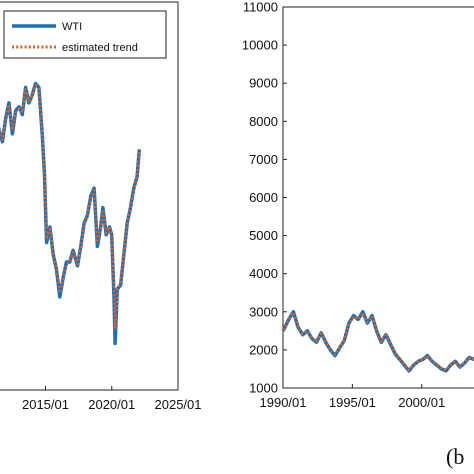  Describe the element at coordinates (263, 121) in the screenshot. I see `right-y-tick-label: 8000` at that location.